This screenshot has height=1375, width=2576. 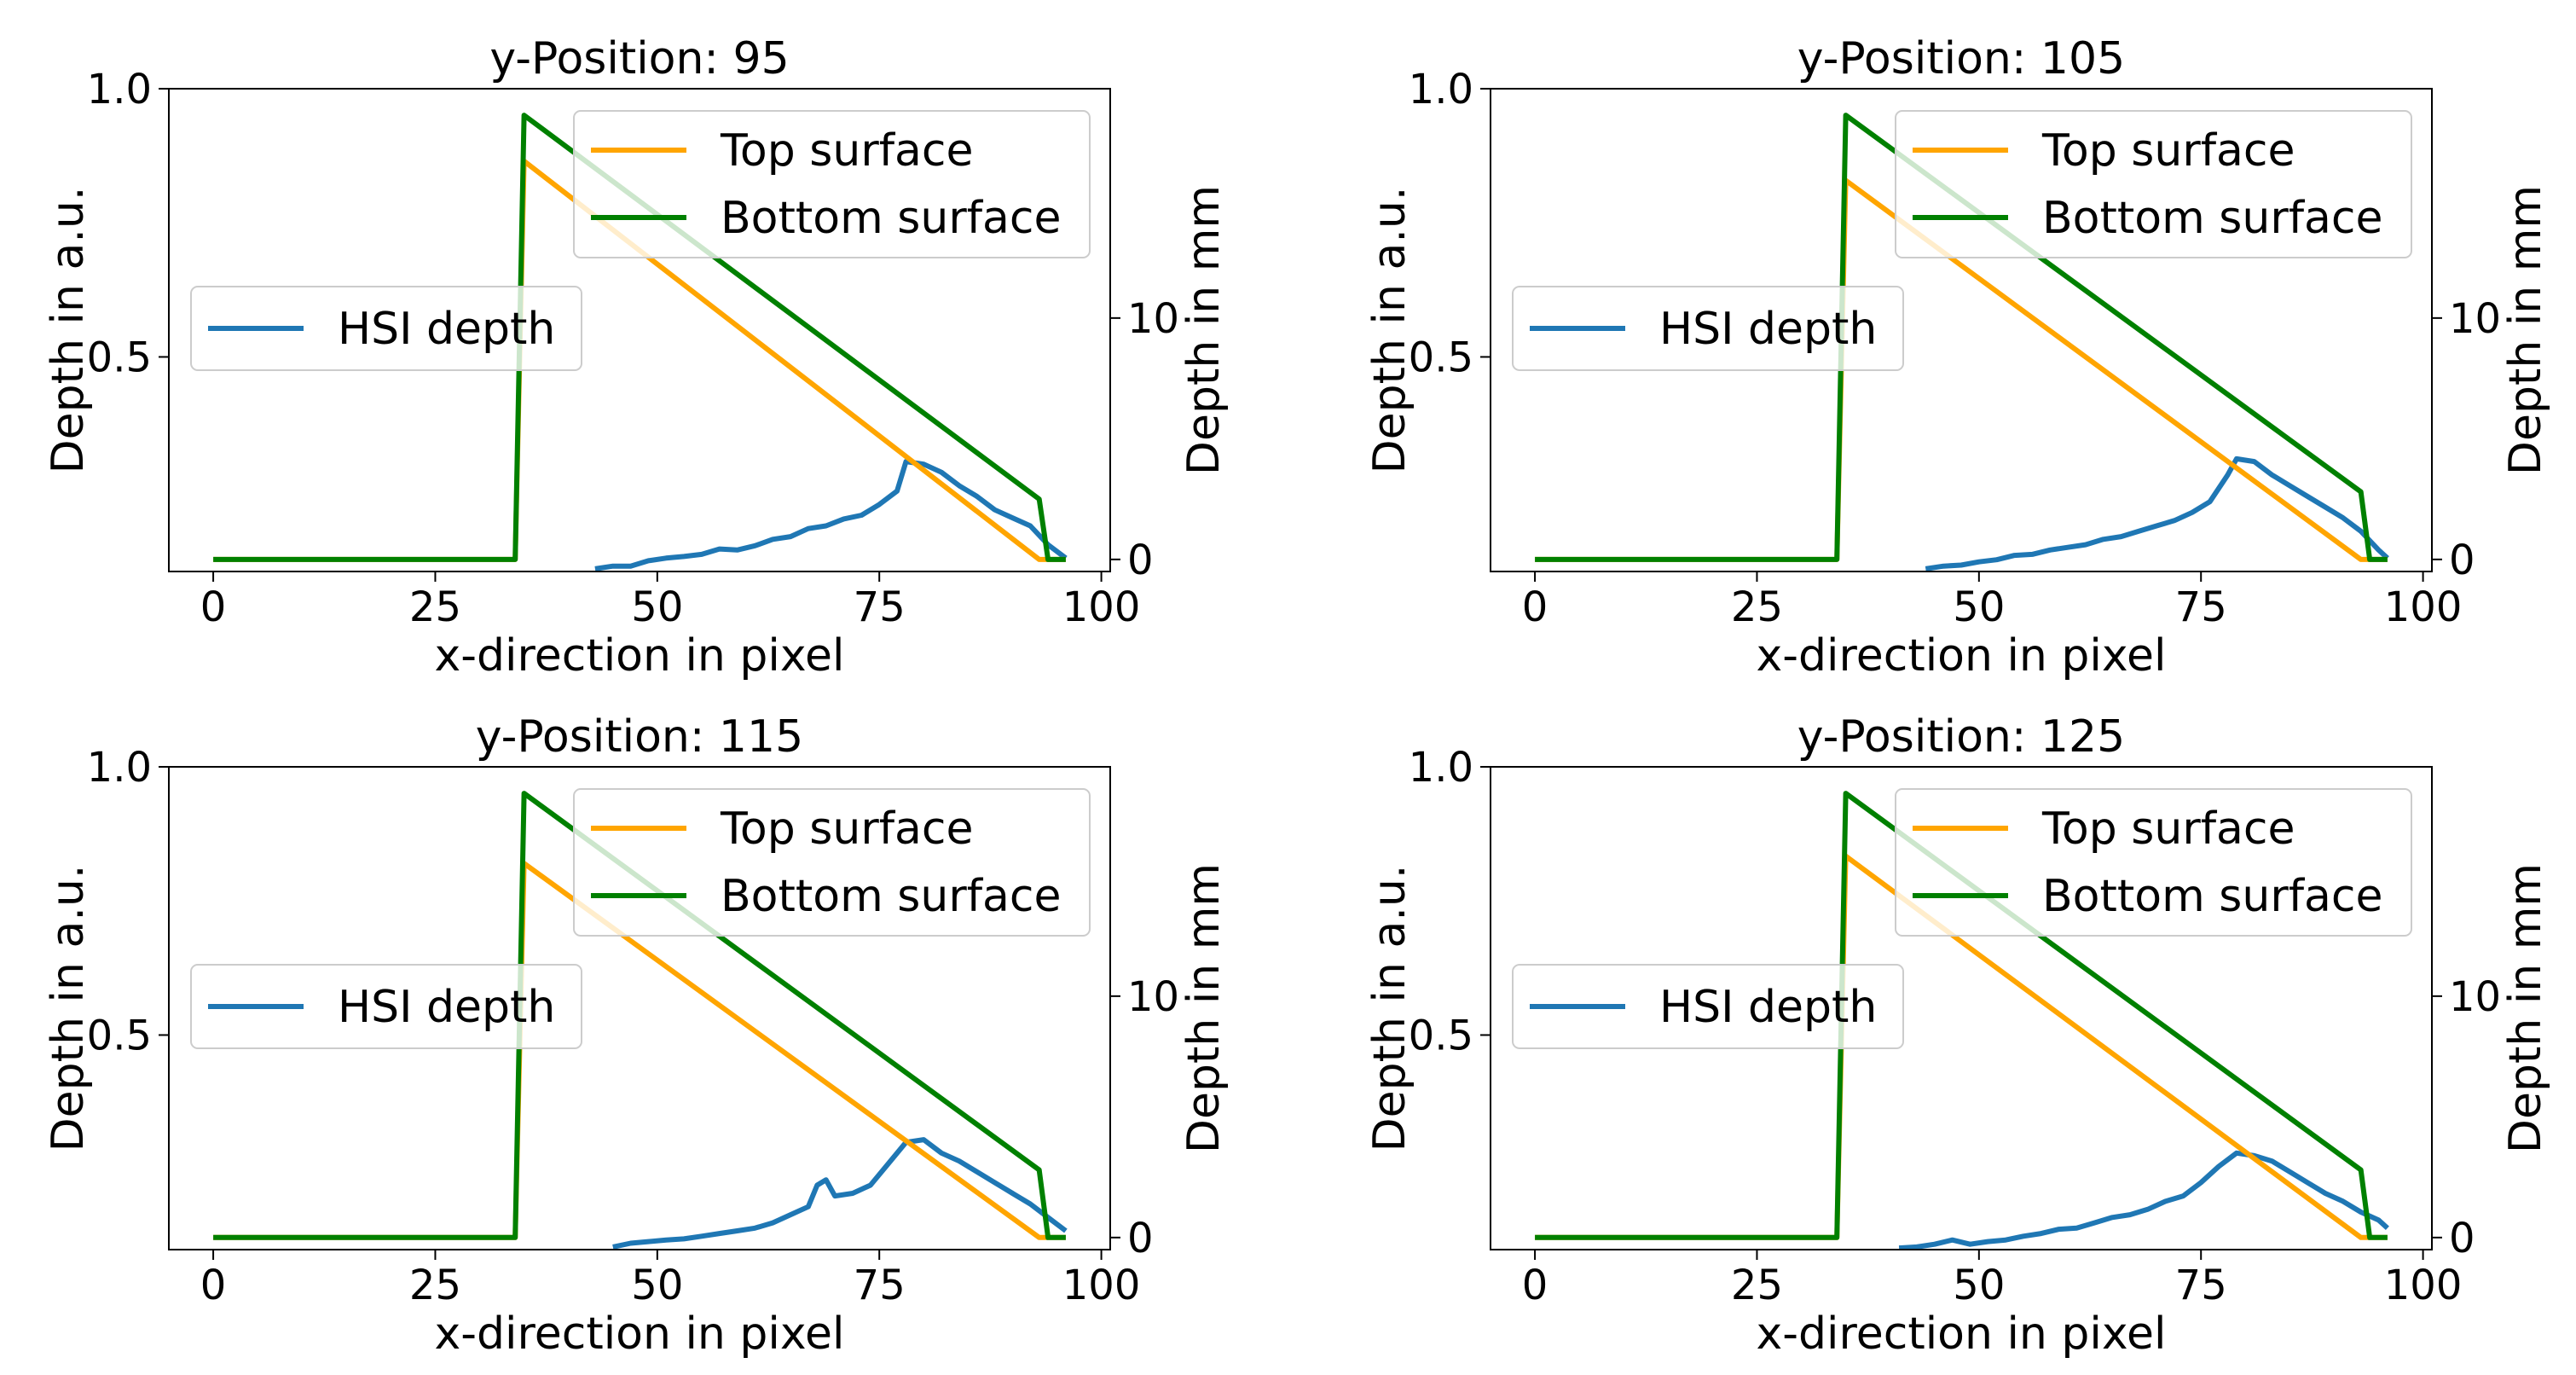 I want to click on subplot-title: y-Position: 95, so click(x=639, y=58).